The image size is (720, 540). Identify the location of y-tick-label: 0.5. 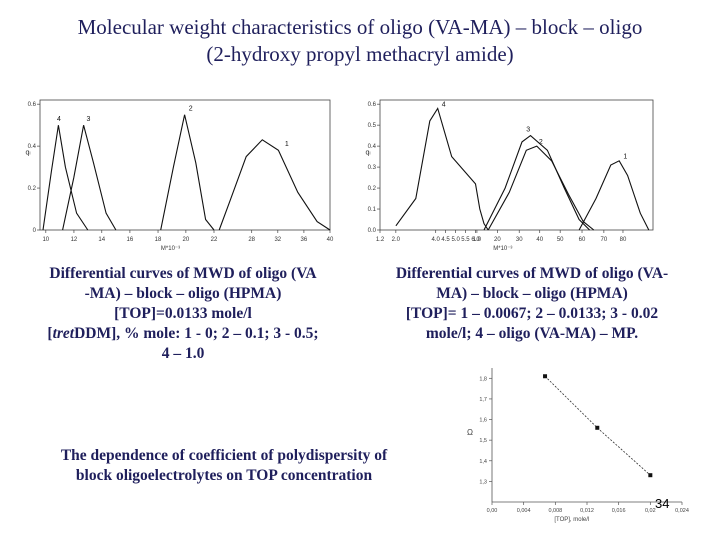
(372, 126).